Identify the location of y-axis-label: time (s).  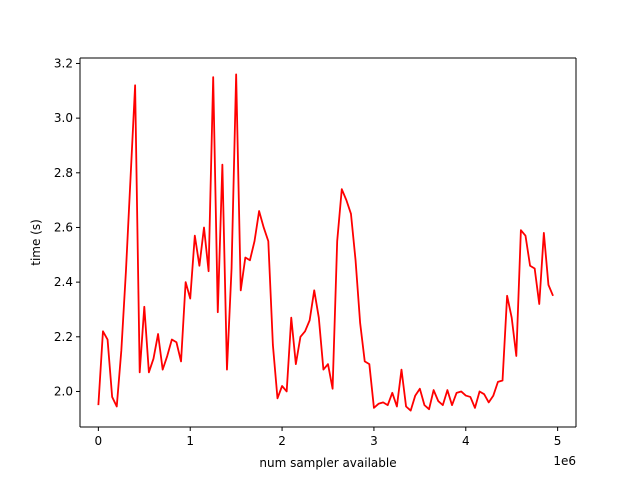
(36, 242).